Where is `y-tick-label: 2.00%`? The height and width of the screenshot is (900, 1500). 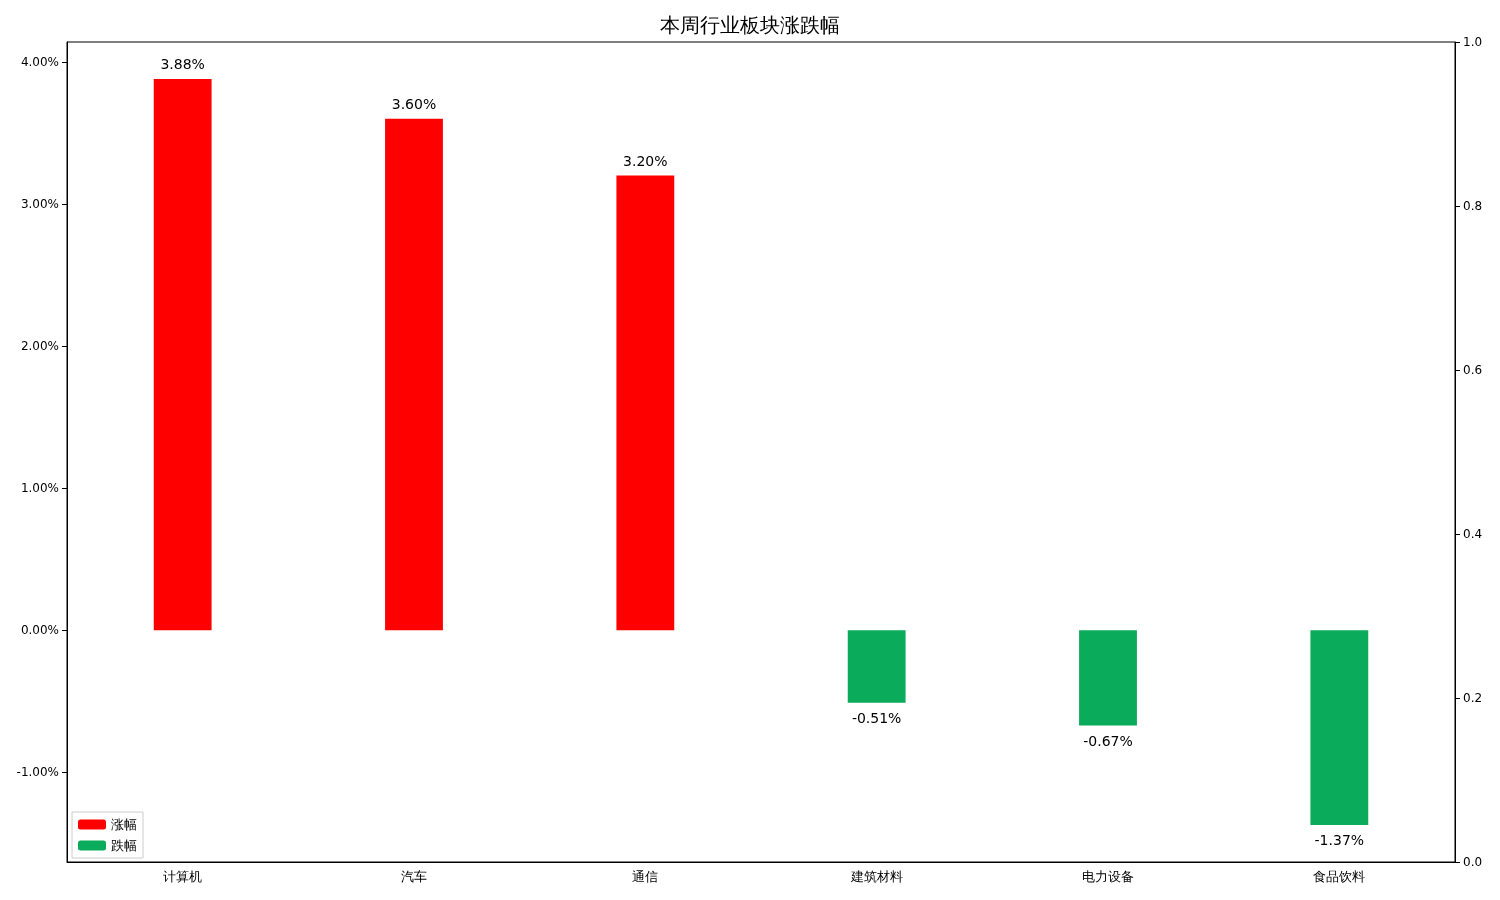 y-tick-label: 2.00% is located at coordinates (39, 346).